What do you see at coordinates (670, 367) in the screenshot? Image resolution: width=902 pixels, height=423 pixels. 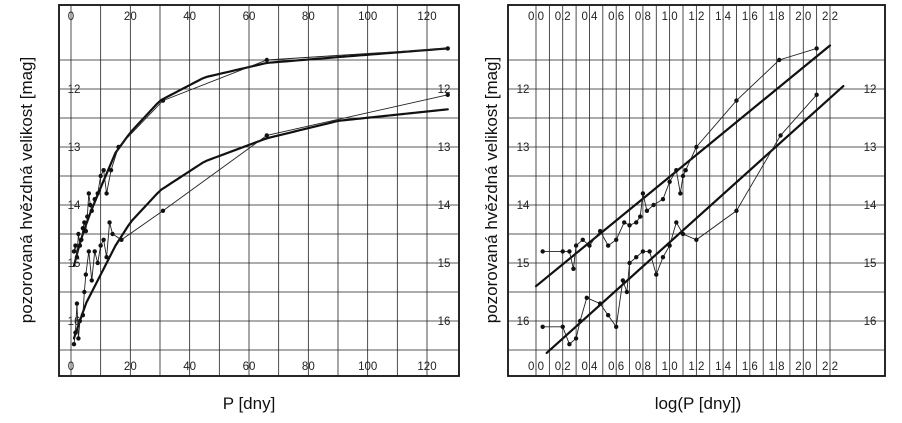 I see `x-tick-label-bottom: 1.0` at bounding box center [670, 367].